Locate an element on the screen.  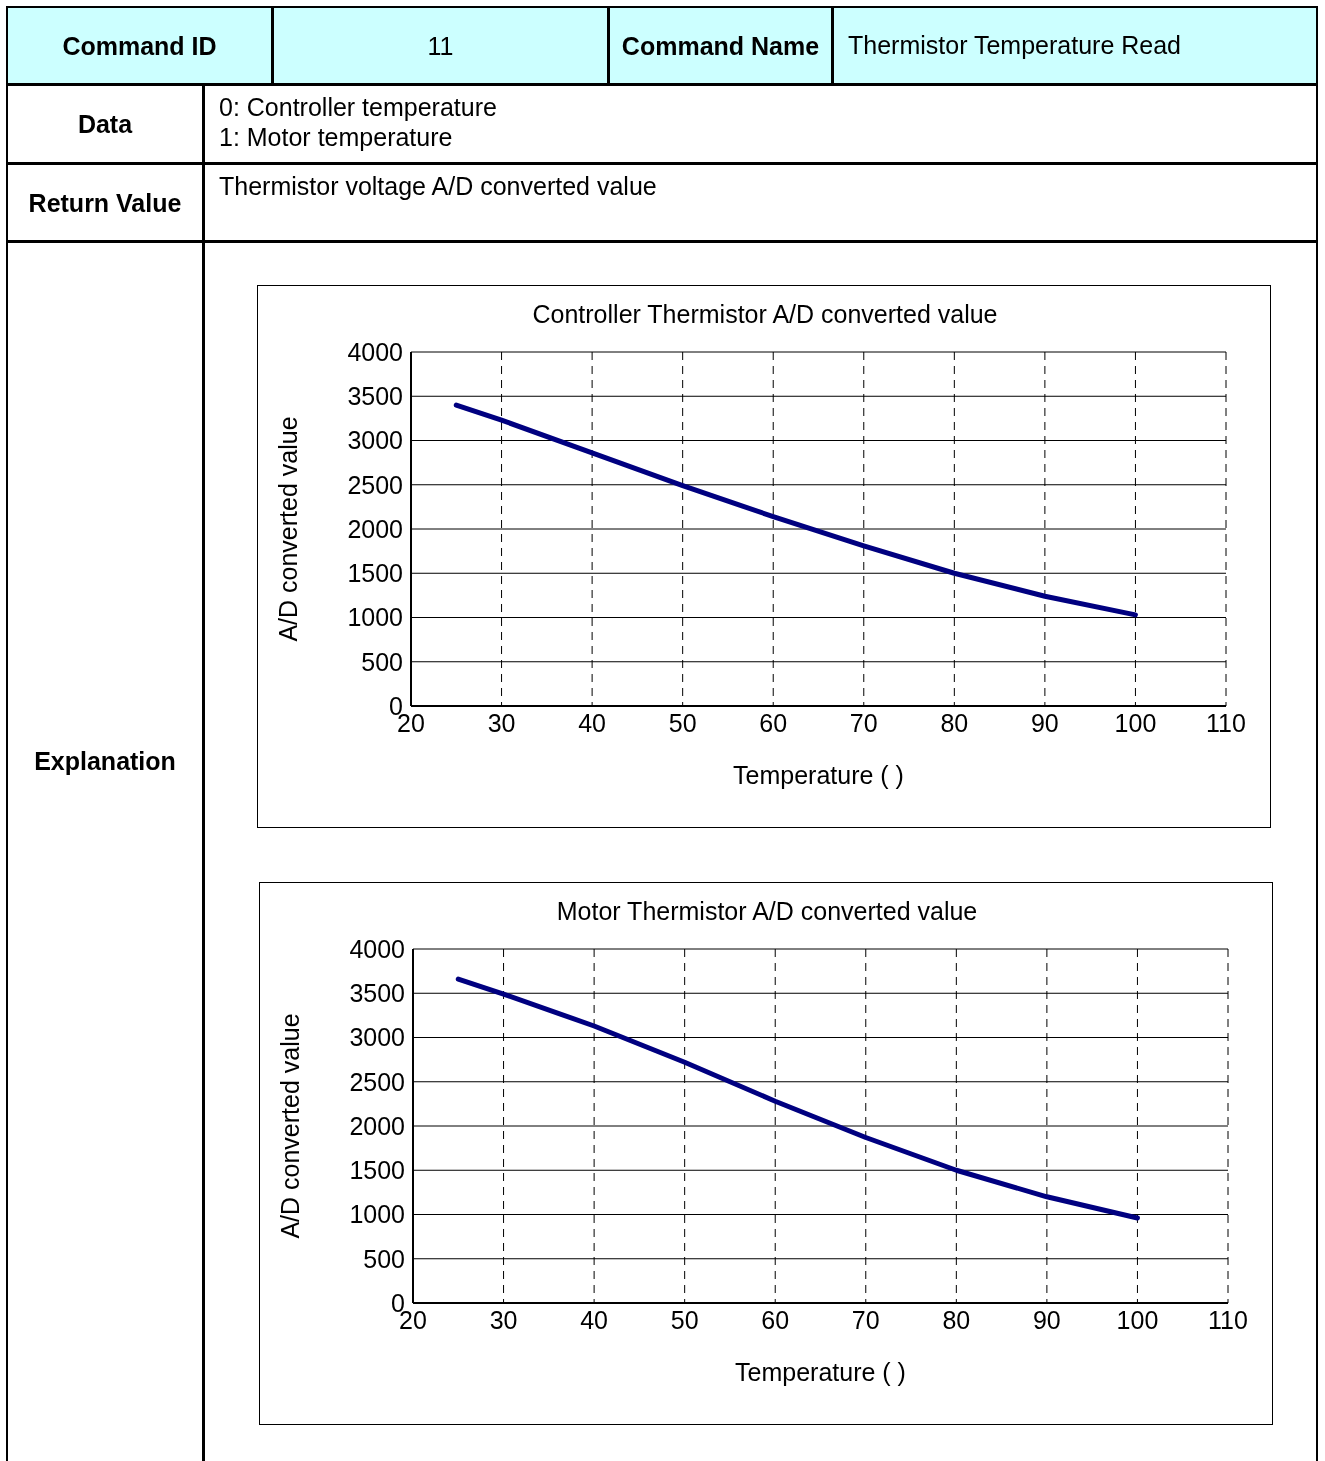
text: Data is located at coordinates (105, 124).